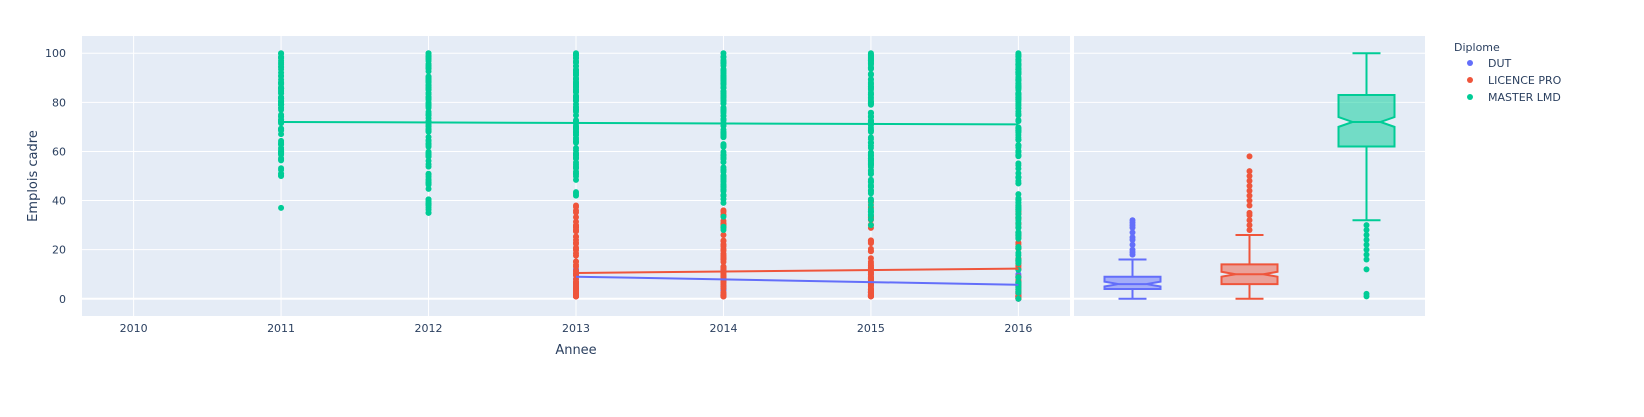 This screenshot has width=1644, height=417. I want to click on legend-entry: DUT, so click(1500, 63).